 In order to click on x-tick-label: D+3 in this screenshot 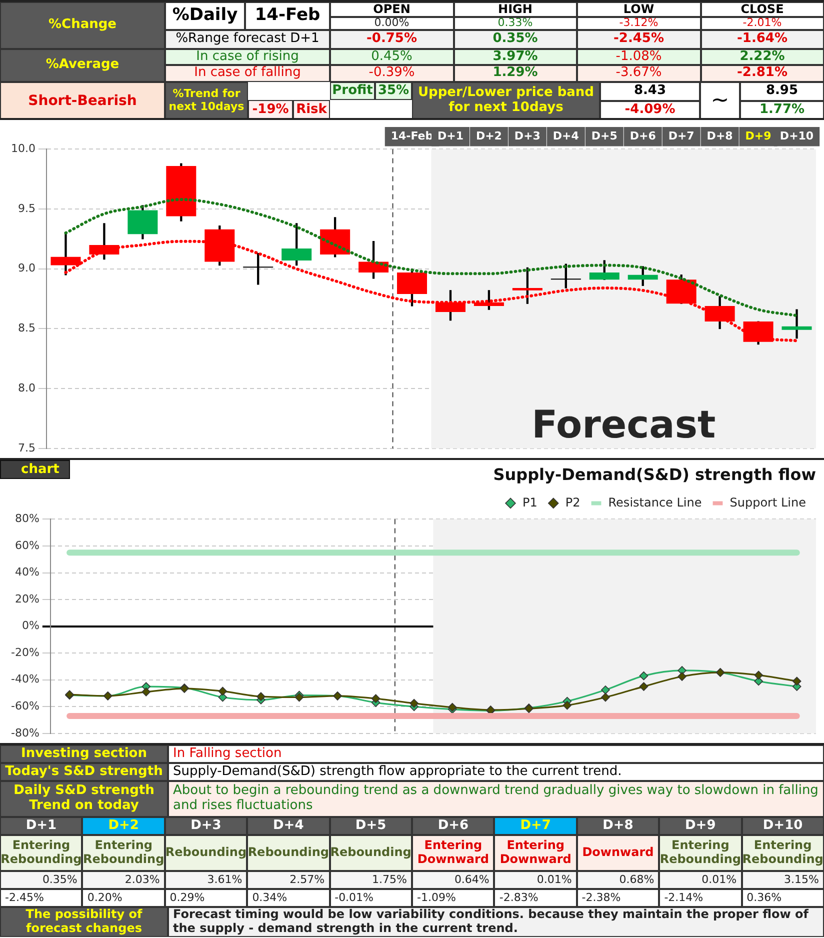, I will do `click(527, 135)`.